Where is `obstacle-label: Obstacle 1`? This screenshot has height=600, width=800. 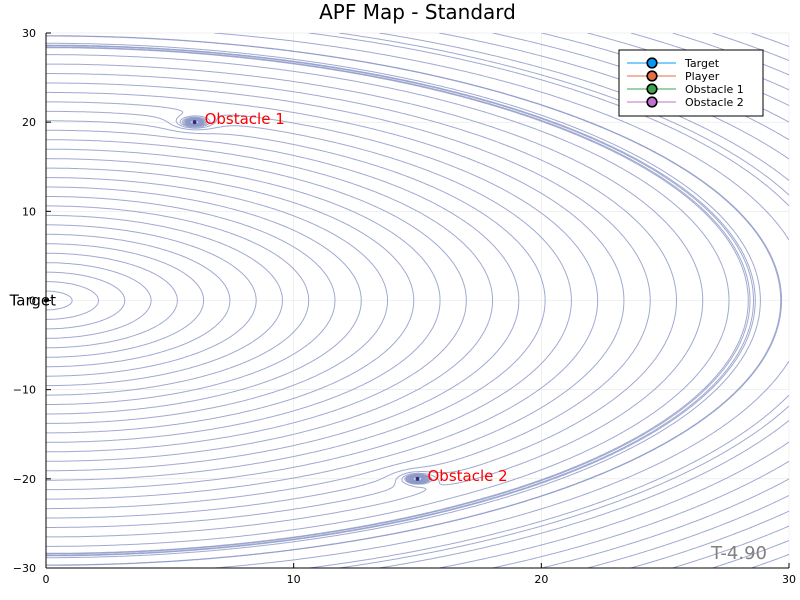 obstacle-label: Obstacle 1 is located at coordinates (245, 119).